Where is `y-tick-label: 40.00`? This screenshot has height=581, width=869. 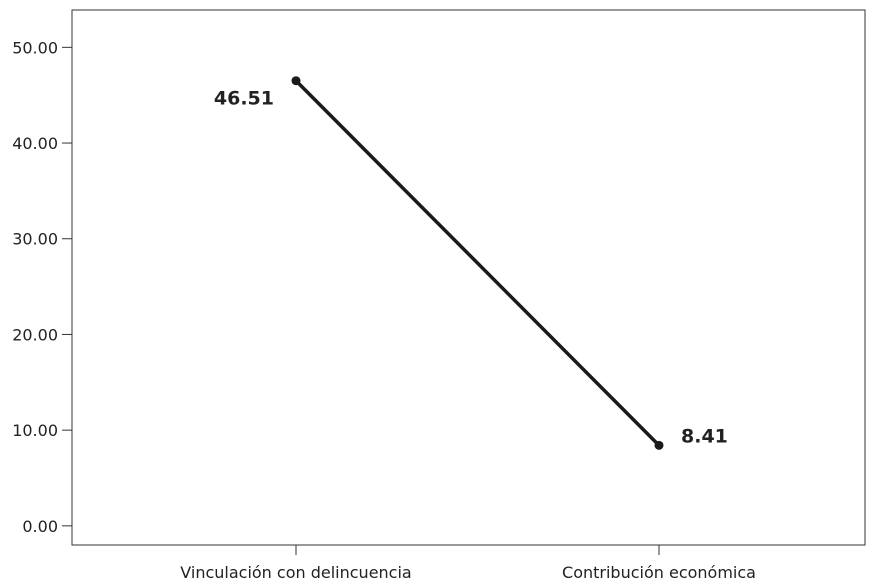
y-tick-label: 40.00 is located at coordinates (35, 143).